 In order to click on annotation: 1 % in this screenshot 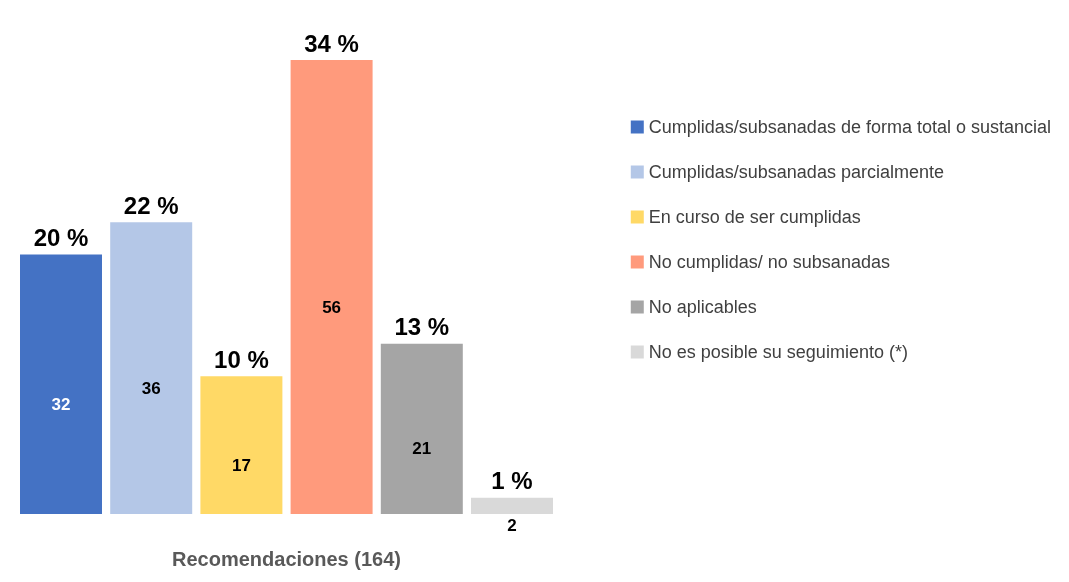, I will do `click(512, 481)`.